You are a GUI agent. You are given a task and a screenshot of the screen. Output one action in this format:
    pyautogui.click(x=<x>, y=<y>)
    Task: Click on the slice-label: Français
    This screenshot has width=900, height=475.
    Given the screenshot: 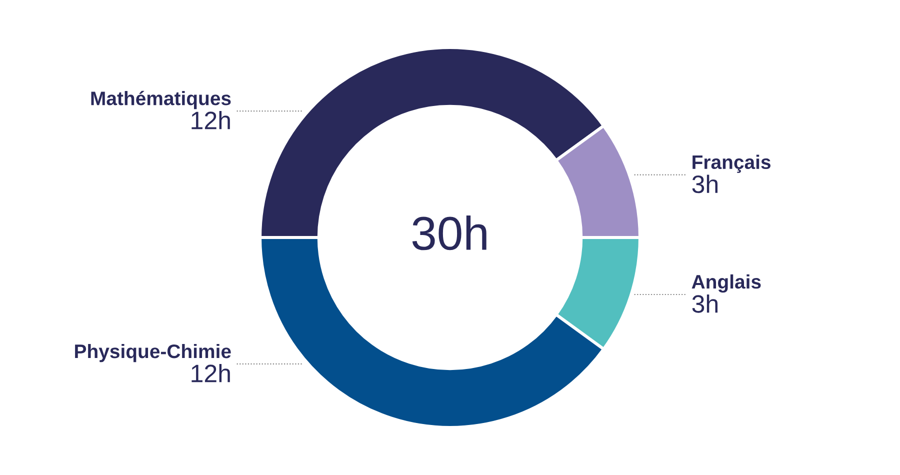 What is the action you would take?
    pyautogui.click(x=731, y=163)
    